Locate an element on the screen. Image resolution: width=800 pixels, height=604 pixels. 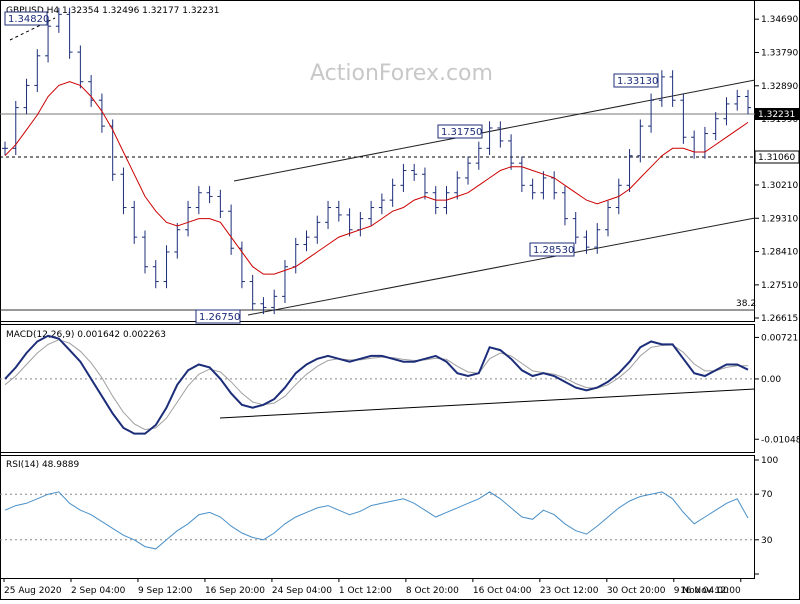
macd-axis: 0.007213 0.00 -0.01048 is located at coordinates (777, 389).